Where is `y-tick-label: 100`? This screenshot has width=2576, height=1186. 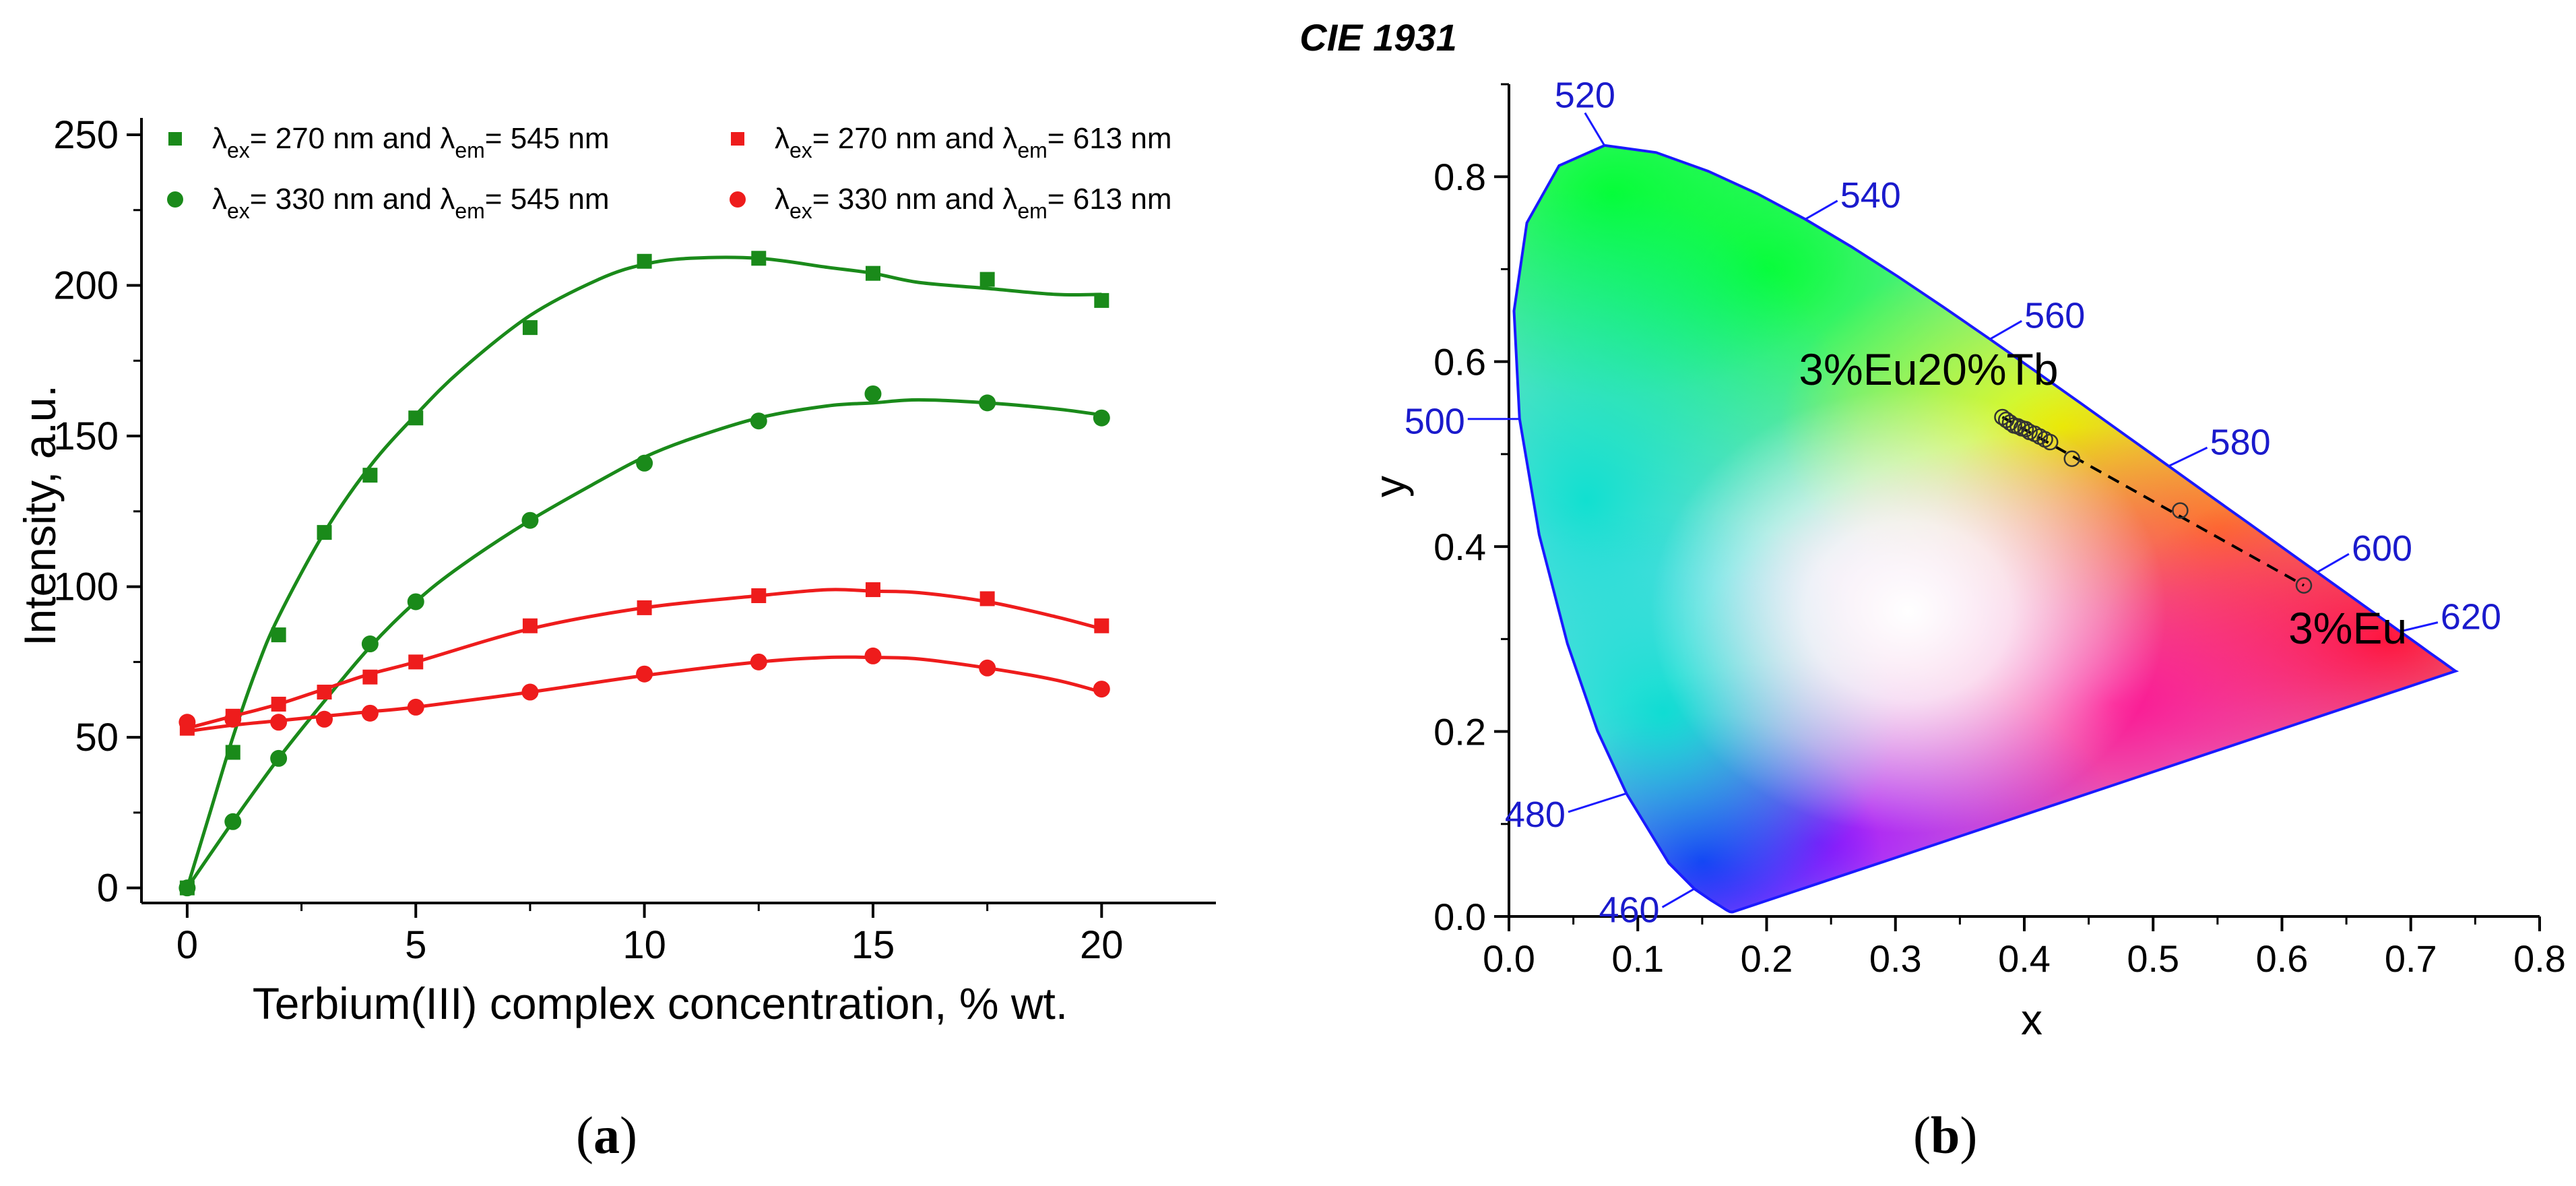
y-tick-label: 100 is located at coordinates (86, 587).